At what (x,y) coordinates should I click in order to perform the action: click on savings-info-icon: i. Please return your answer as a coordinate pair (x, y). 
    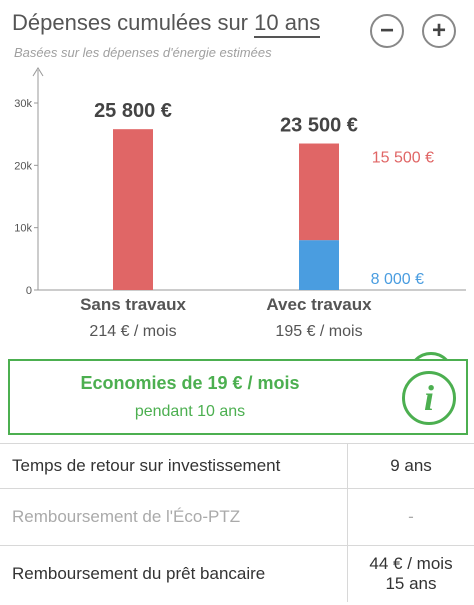
    Looking at the image, I should click on (429, 398).